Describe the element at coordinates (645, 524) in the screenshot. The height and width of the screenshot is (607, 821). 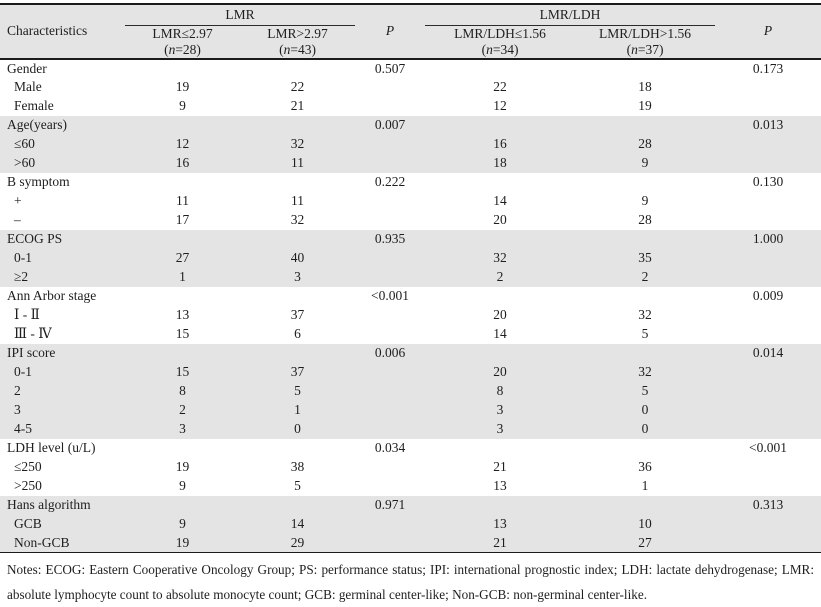
I see `cell-value: 10` at that location.